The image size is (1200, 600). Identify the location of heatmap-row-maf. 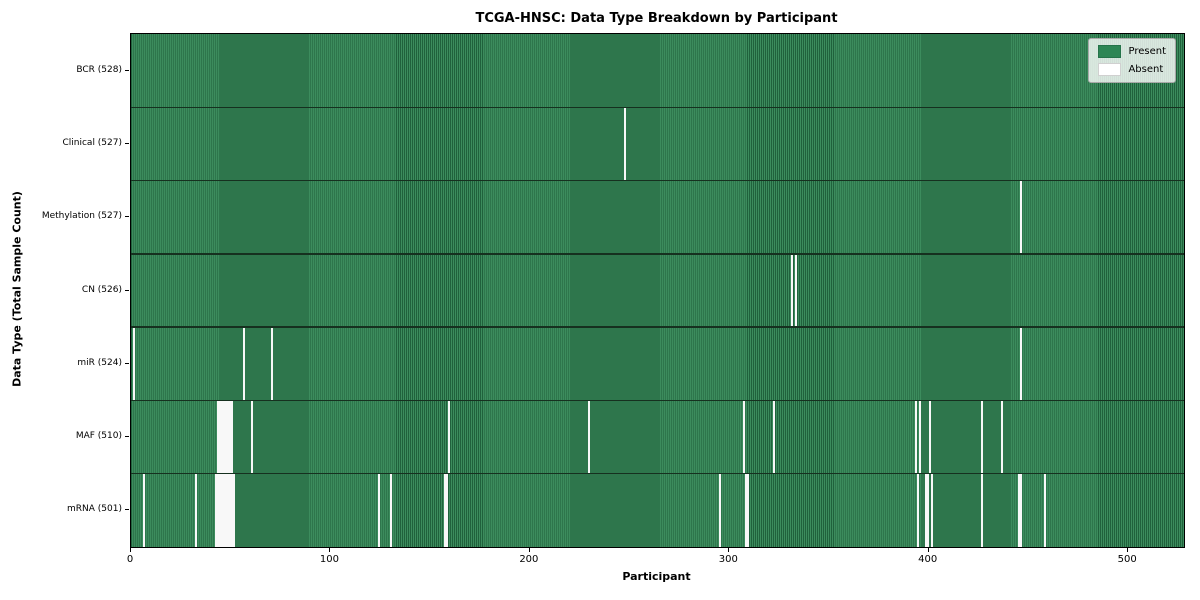
(657, 437).